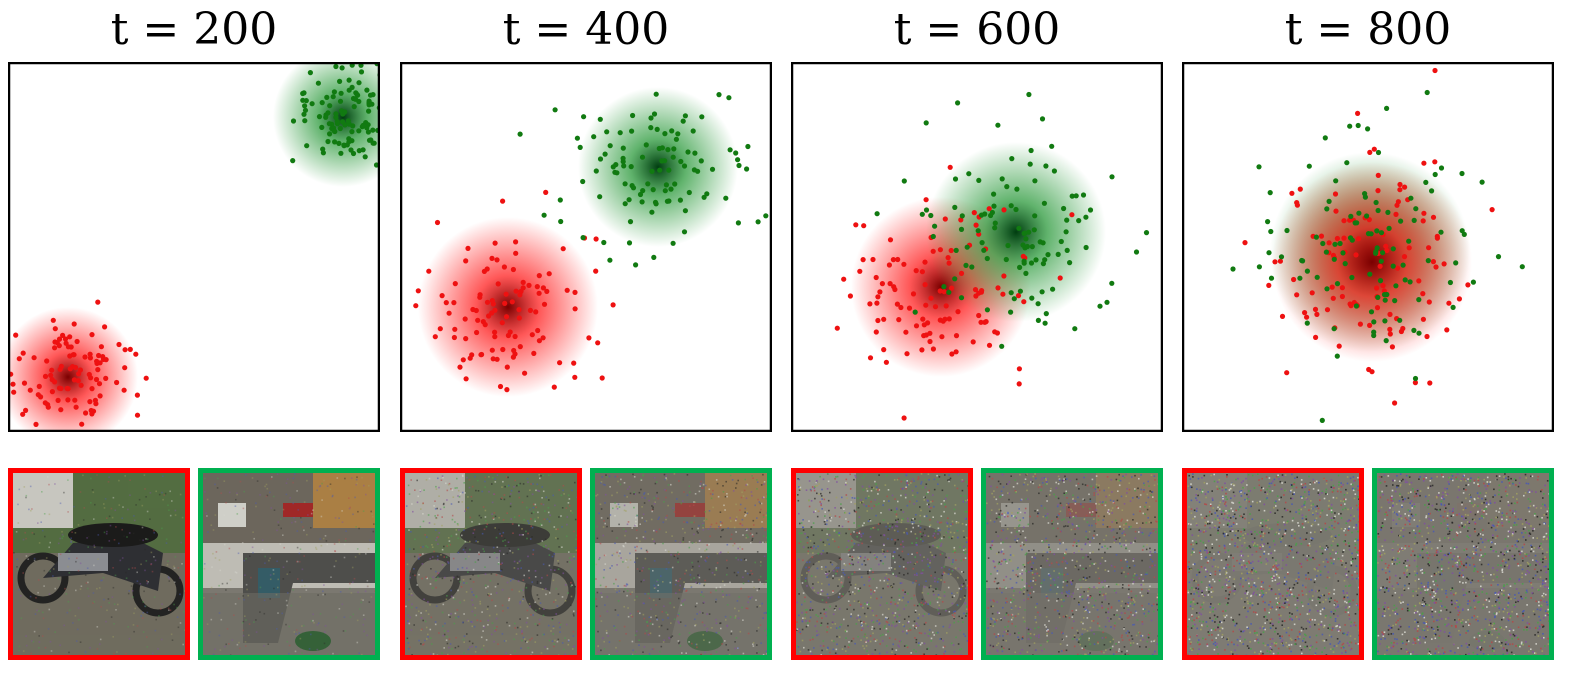 The image size is (1578, 675). Describe the element at coordinates (491, 564) in the screenshot. I see `motorcycle-noisy-photo` at that location.